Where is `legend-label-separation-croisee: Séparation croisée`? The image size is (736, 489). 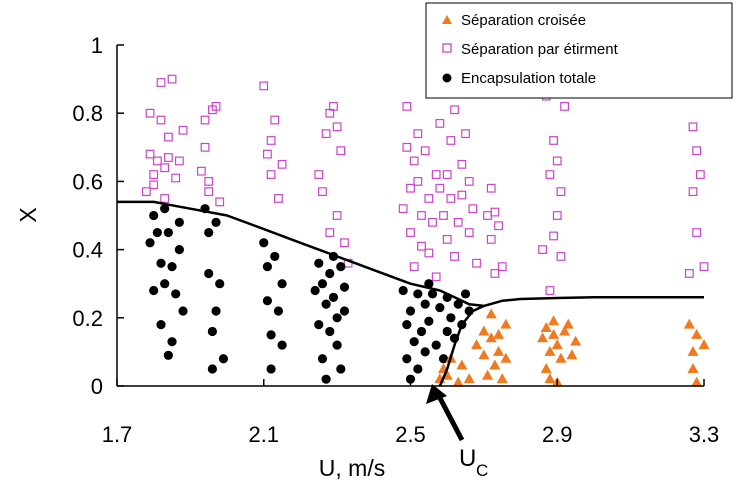 legend-label-separation-croisee: Séparation croisée is located at coordinates (523, 20).